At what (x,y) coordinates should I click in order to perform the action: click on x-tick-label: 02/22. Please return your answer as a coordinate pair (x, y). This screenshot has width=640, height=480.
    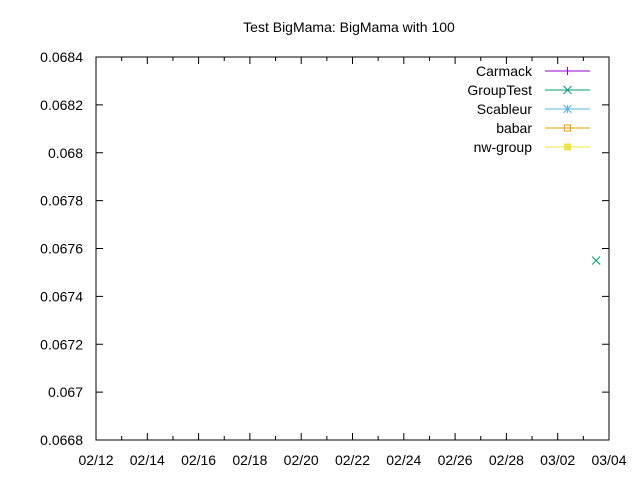
    Looking at the image, I should click on (352, 460).